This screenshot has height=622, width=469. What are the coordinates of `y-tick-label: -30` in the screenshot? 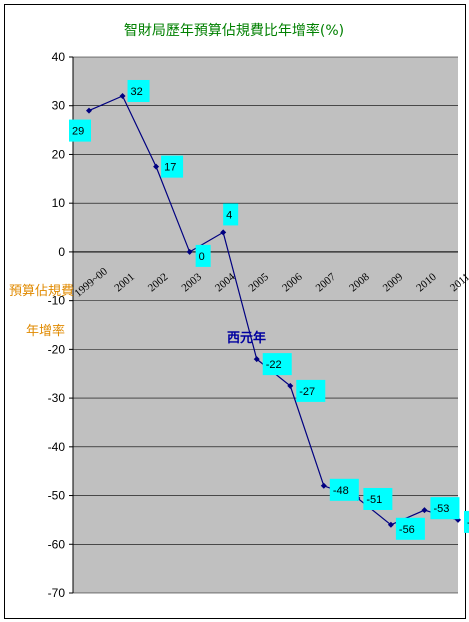 It's located at (57, 398).